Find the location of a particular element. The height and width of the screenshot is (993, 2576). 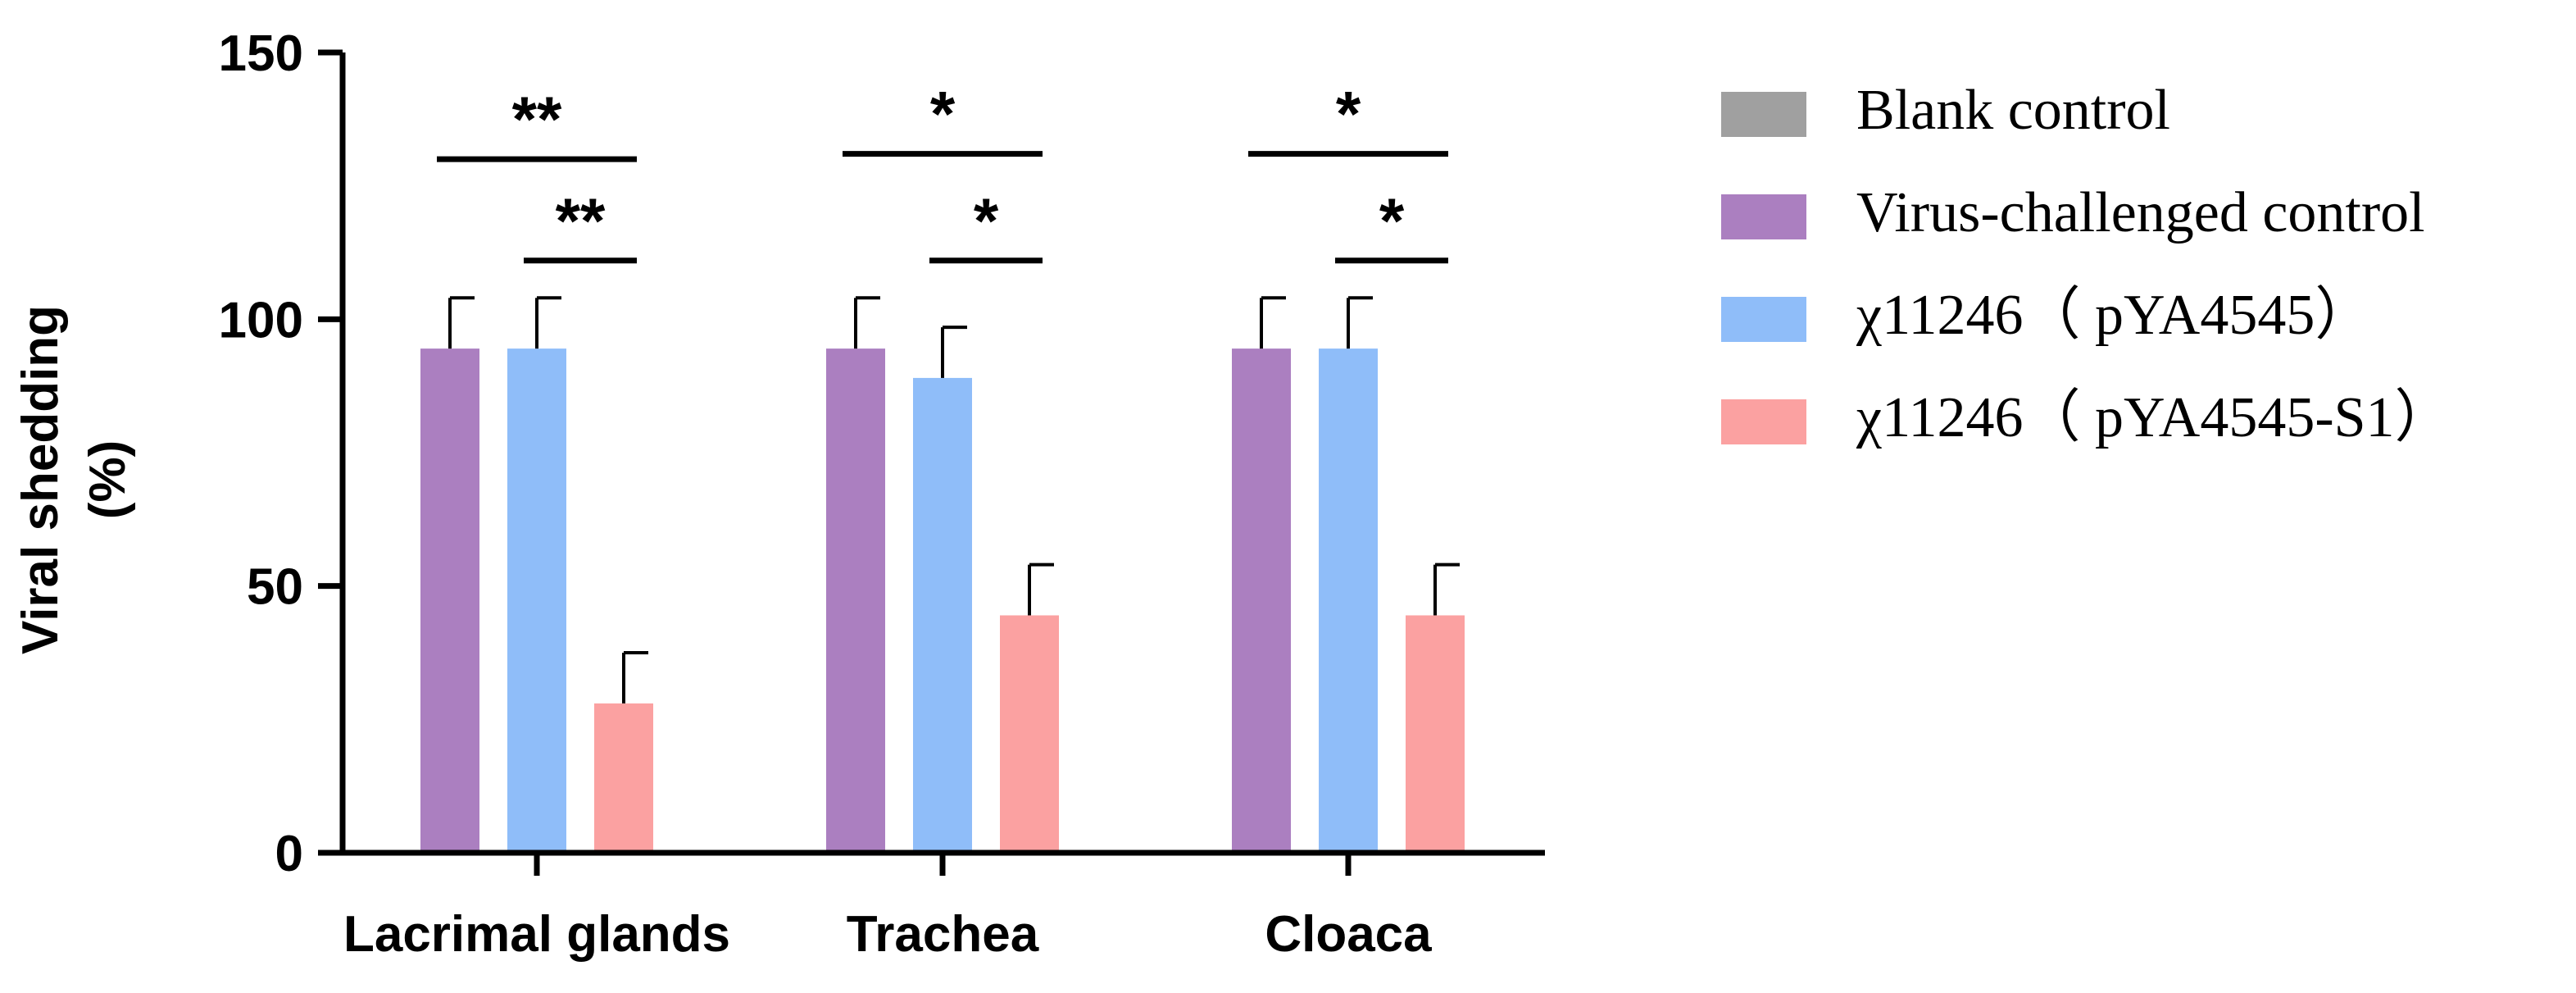

significance-layer: ******** is located at coordinates (942, 171).